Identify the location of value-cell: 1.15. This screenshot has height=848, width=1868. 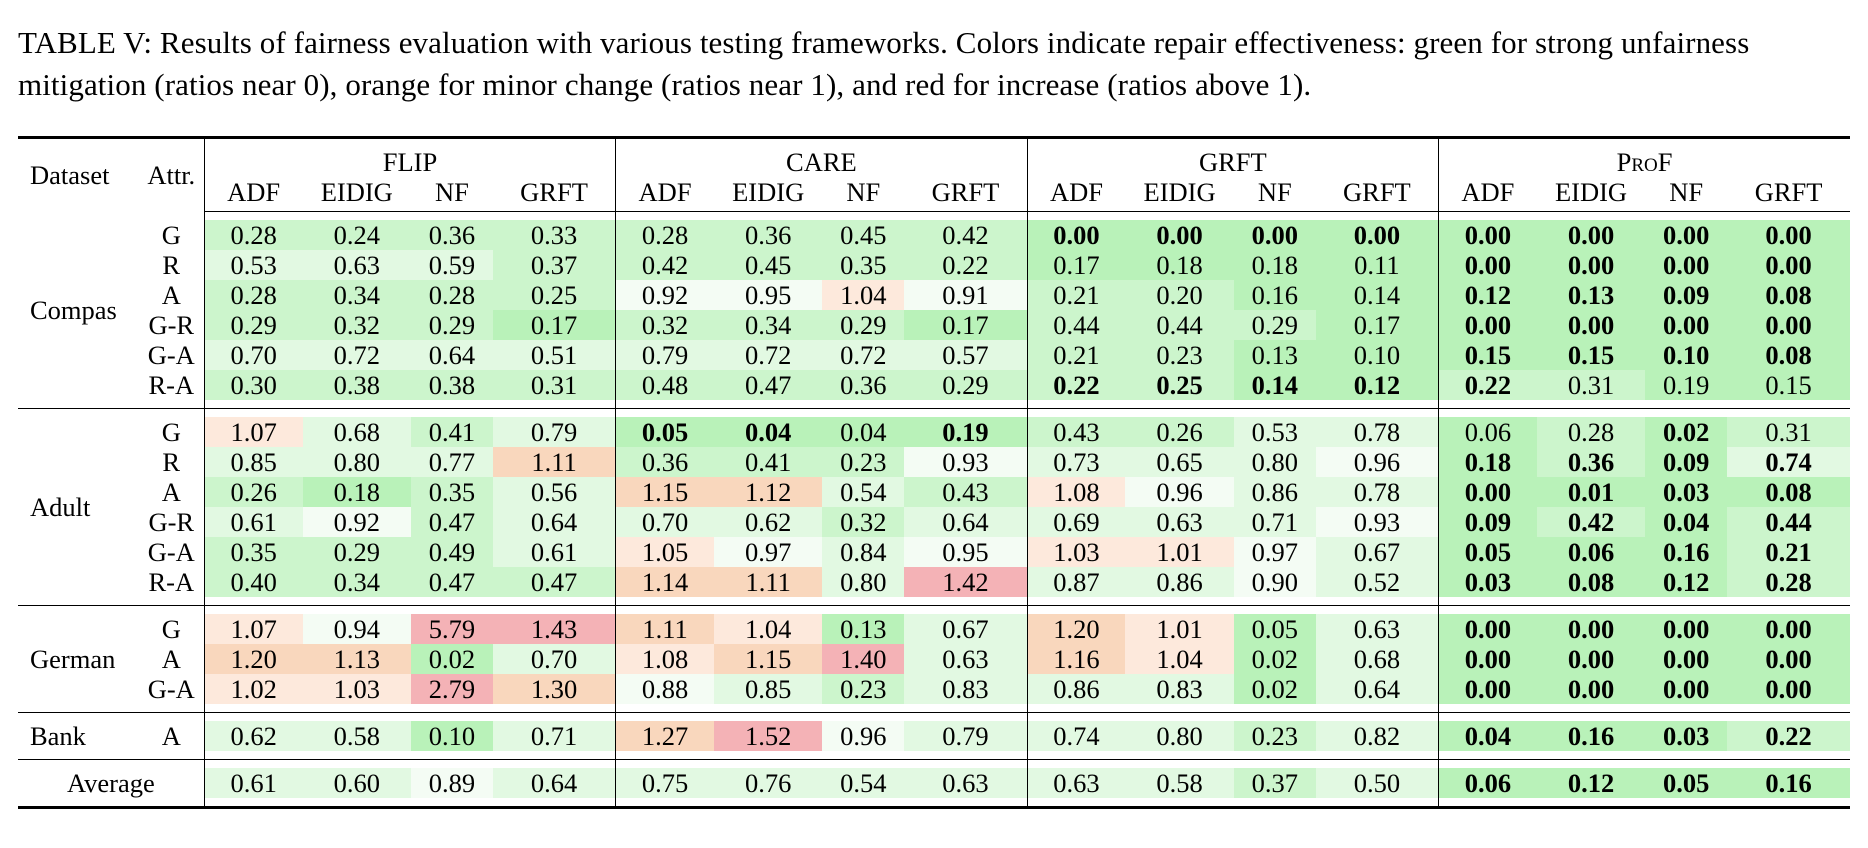
(768, 659).